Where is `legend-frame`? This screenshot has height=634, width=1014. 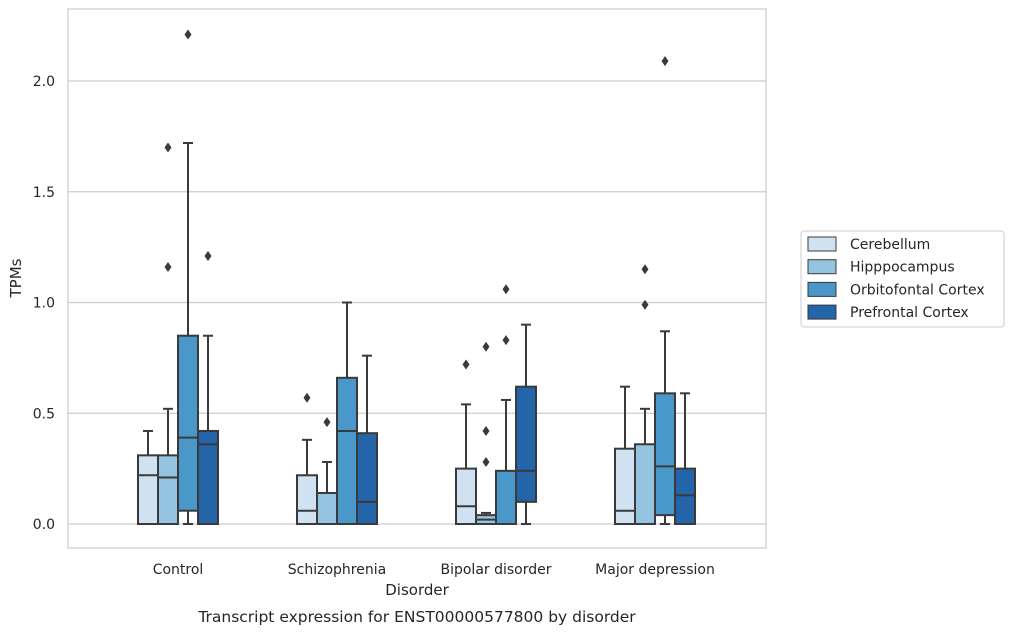 legend-frame is located at coordinates (902, 279).